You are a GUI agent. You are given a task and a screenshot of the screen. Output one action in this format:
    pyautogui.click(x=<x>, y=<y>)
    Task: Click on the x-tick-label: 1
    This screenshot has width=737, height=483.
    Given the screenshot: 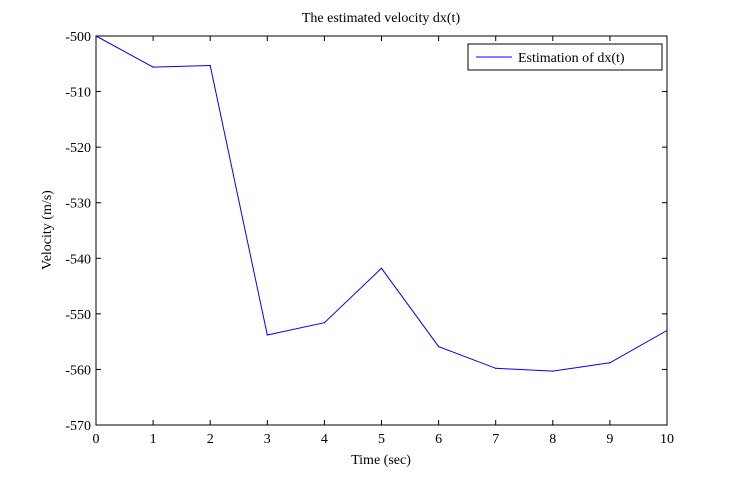 What is the action you would take?
    pyautogui.click(x=153, y=439)
    